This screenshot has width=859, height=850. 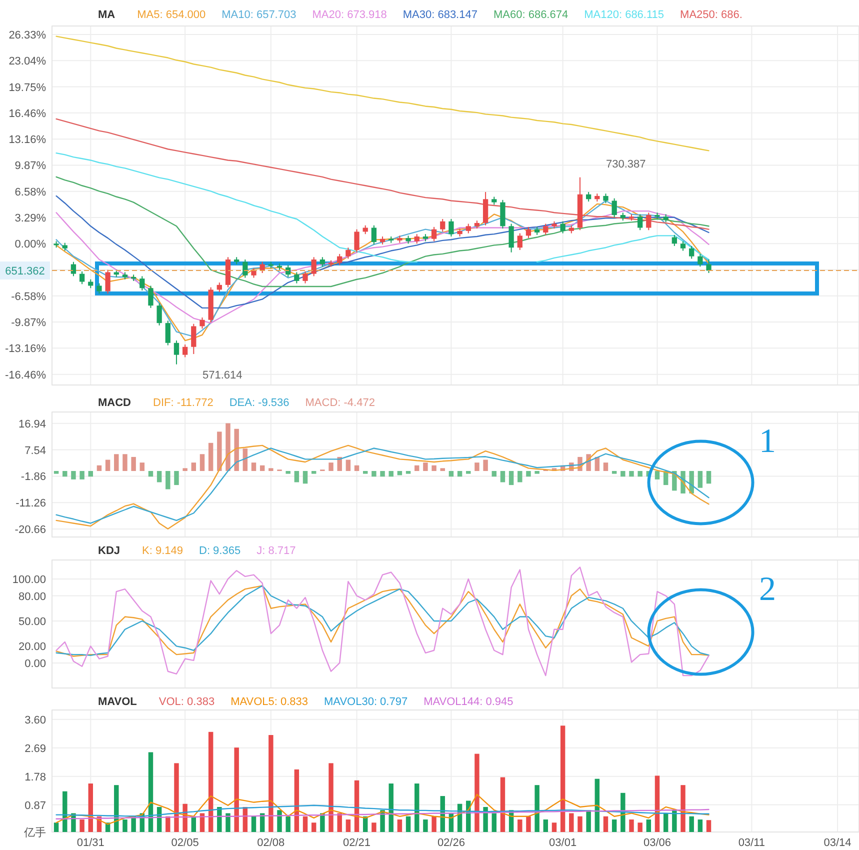 What do you see at coordinates (259, 403) in the screenshot?
I see `text: DEA: -9.536` at bounding box center [259, 403].